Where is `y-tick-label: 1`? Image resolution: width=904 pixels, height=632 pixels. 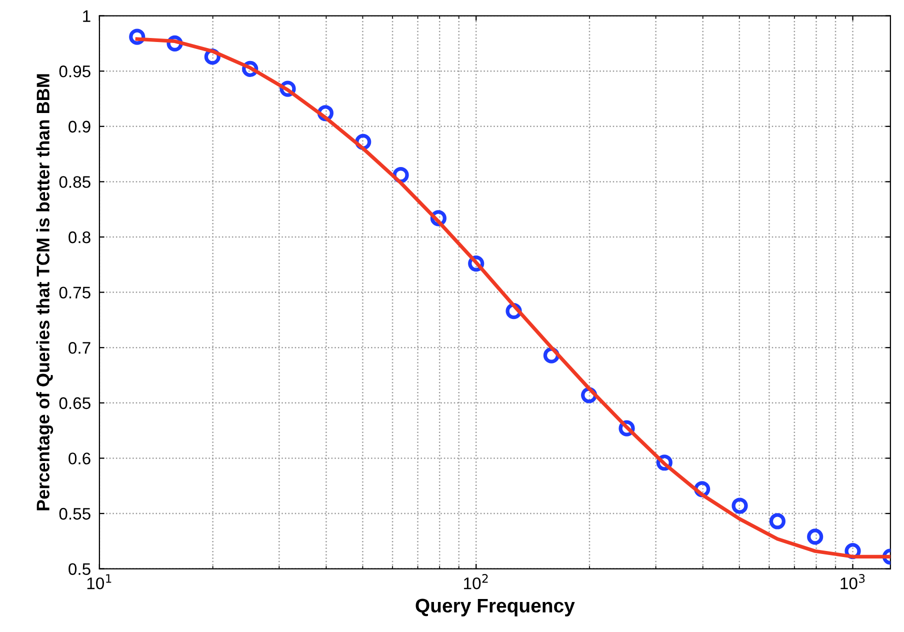 y-tick-label: 1 is located at coordinates (86, 16).